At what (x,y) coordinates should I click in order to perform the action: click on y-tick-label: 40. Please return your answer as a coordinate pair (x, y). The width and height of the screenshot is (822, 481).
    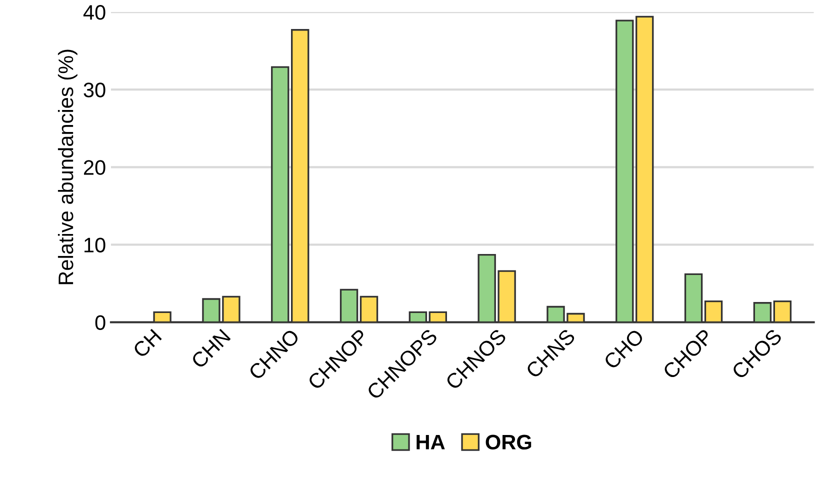
    Looking at the image, I should click on (94, 12).